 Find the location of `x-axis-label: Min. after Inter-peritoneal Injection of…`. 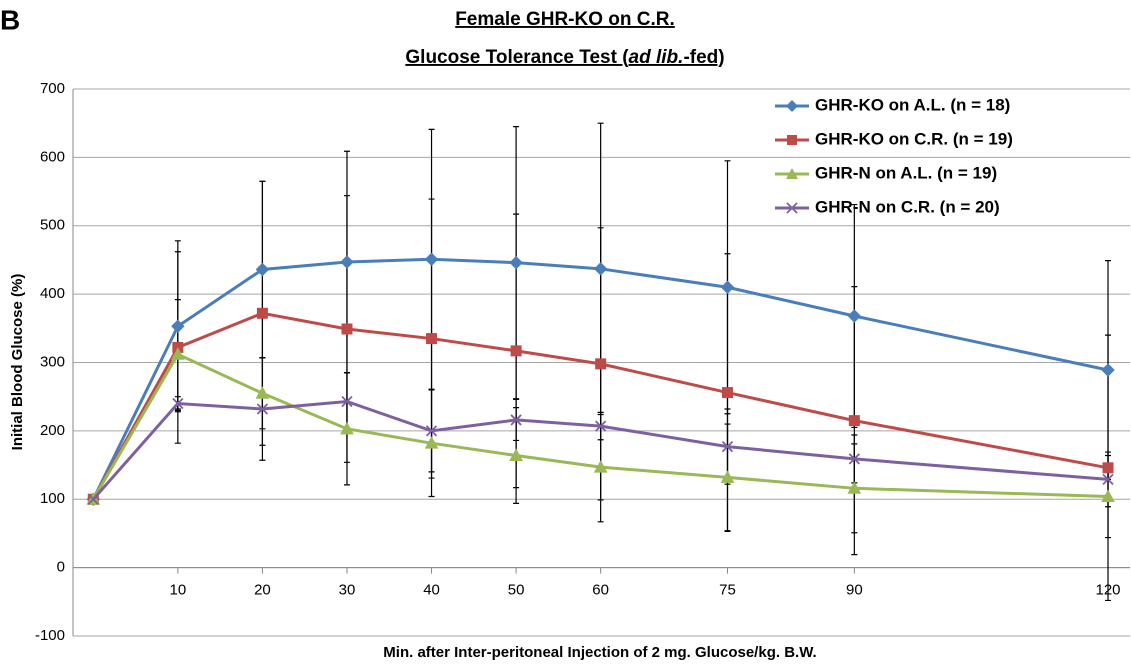

x-axis-label: Min. after Inter-peritoneal Injection of… is located at coordinates (599, 652).